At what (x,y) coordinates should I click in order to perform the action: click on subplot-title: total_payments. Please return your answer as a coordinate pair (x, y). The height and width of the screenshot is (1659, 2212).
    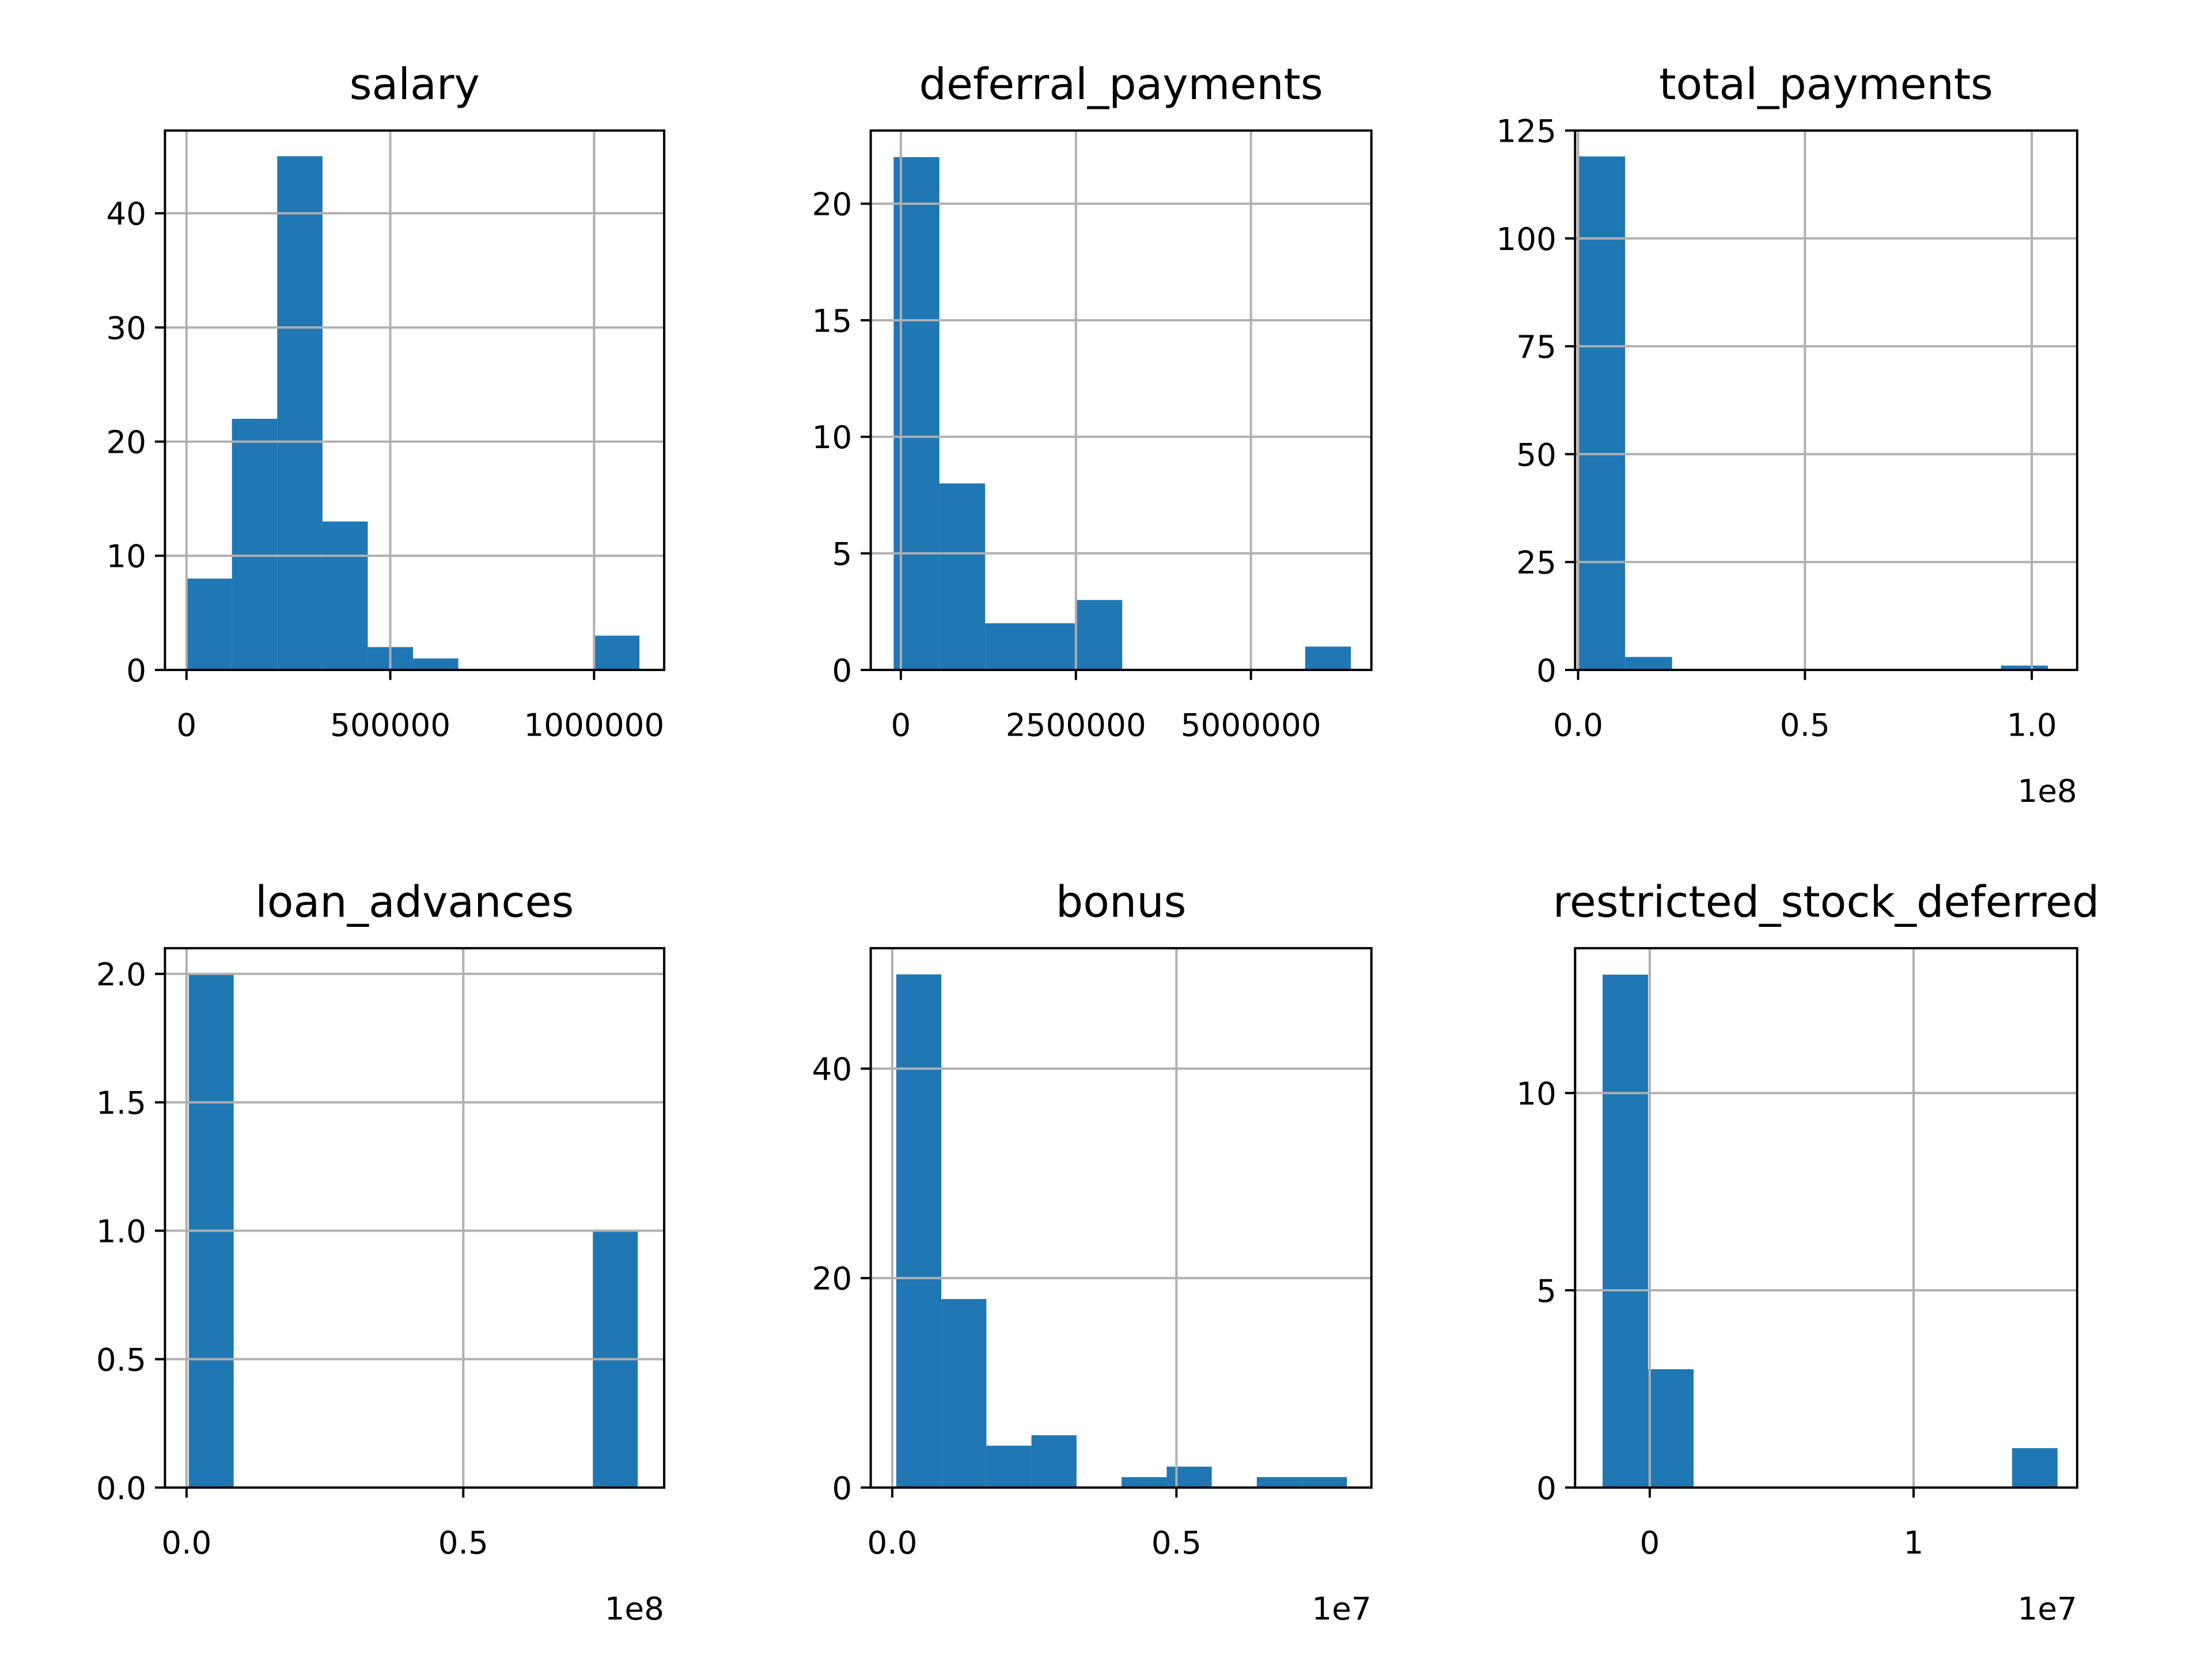
    Looking at the image, I should click on (1826, 84).